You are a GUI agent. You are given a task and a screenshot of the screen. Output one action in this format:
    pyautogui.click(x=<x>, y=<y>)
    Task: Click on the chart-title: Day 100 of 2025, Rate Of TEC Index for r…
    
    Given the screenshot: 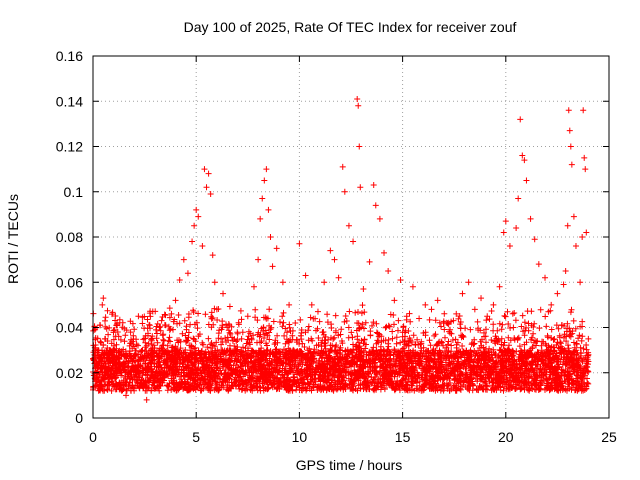 What is the action you would take?
    pyautogui.click(x=350, y=27)
    